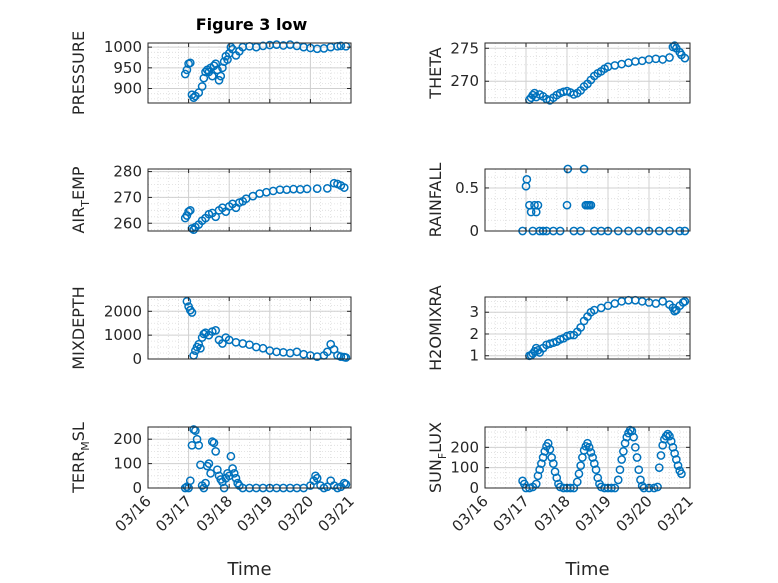 The height and width of the screenshot is (583, 778). Describe the element at coordinates (474, 356) in the screenshot. I see `y-tick-label: 1` at that location.